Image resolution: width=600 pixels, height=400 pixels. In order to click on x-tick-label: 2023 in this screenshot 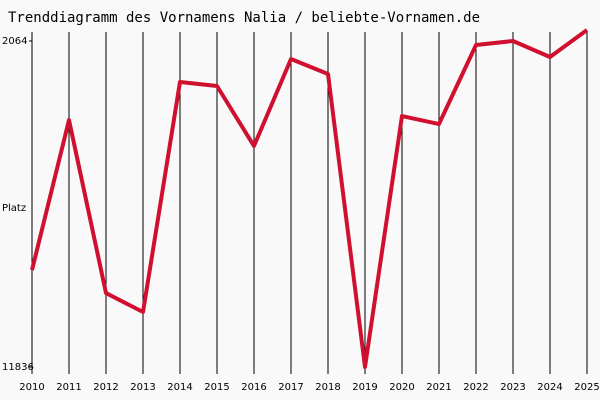, I will do `click(512, 387)`.